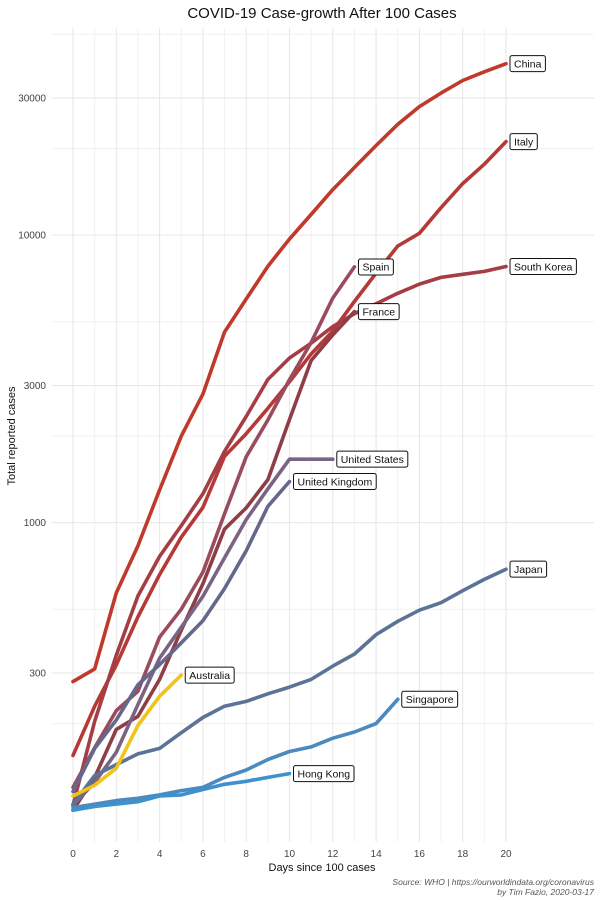 The image size is (600, 900). I want to click on y-tick-label: 3000, so click(35, 386).